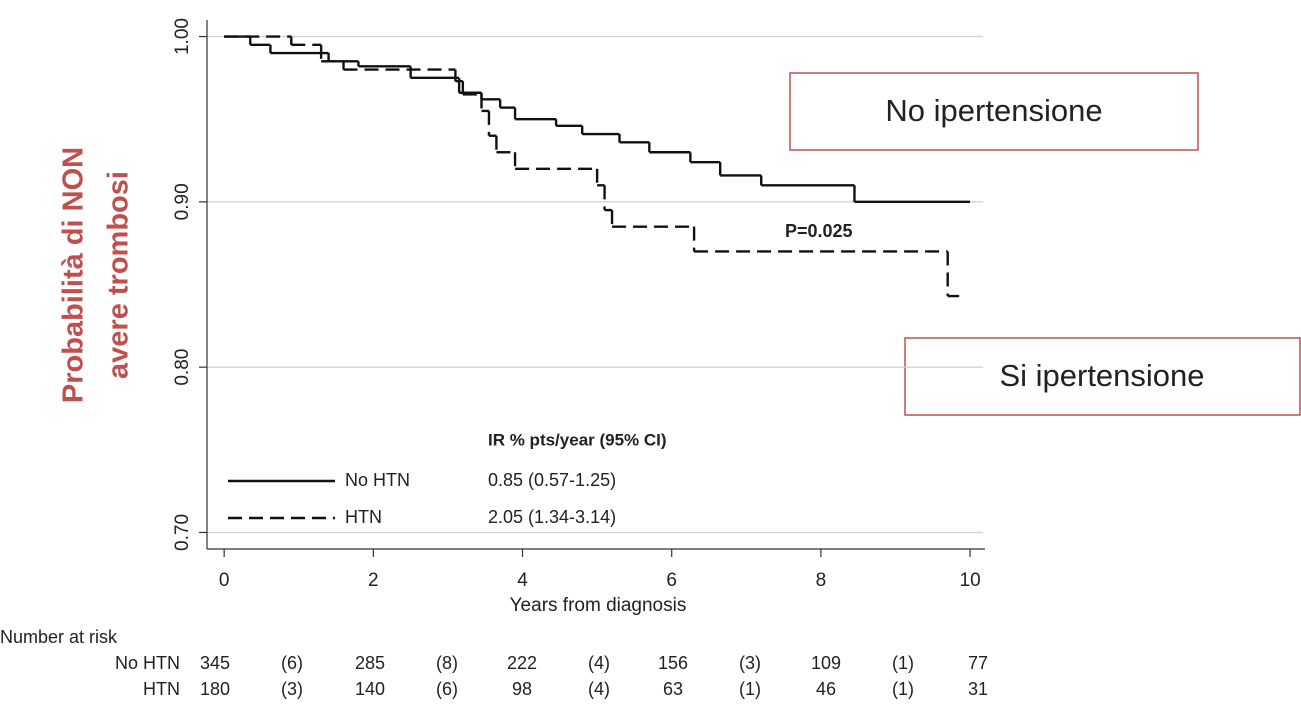 The image size is (1301, 713). I want to click on x-tick-label: 6, so click(671, 580).